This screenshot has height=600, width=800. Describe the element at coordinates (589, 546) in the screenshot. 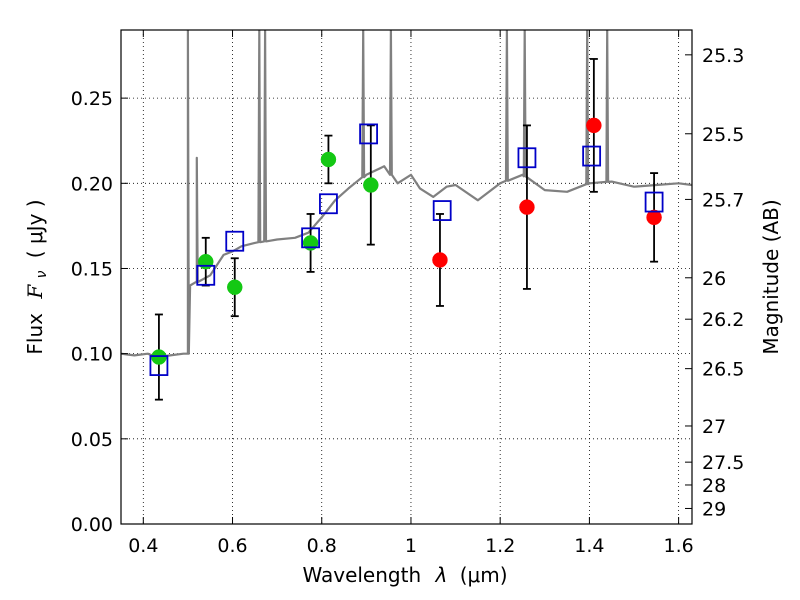

I see `x-tick-label: 1.4` at that location.